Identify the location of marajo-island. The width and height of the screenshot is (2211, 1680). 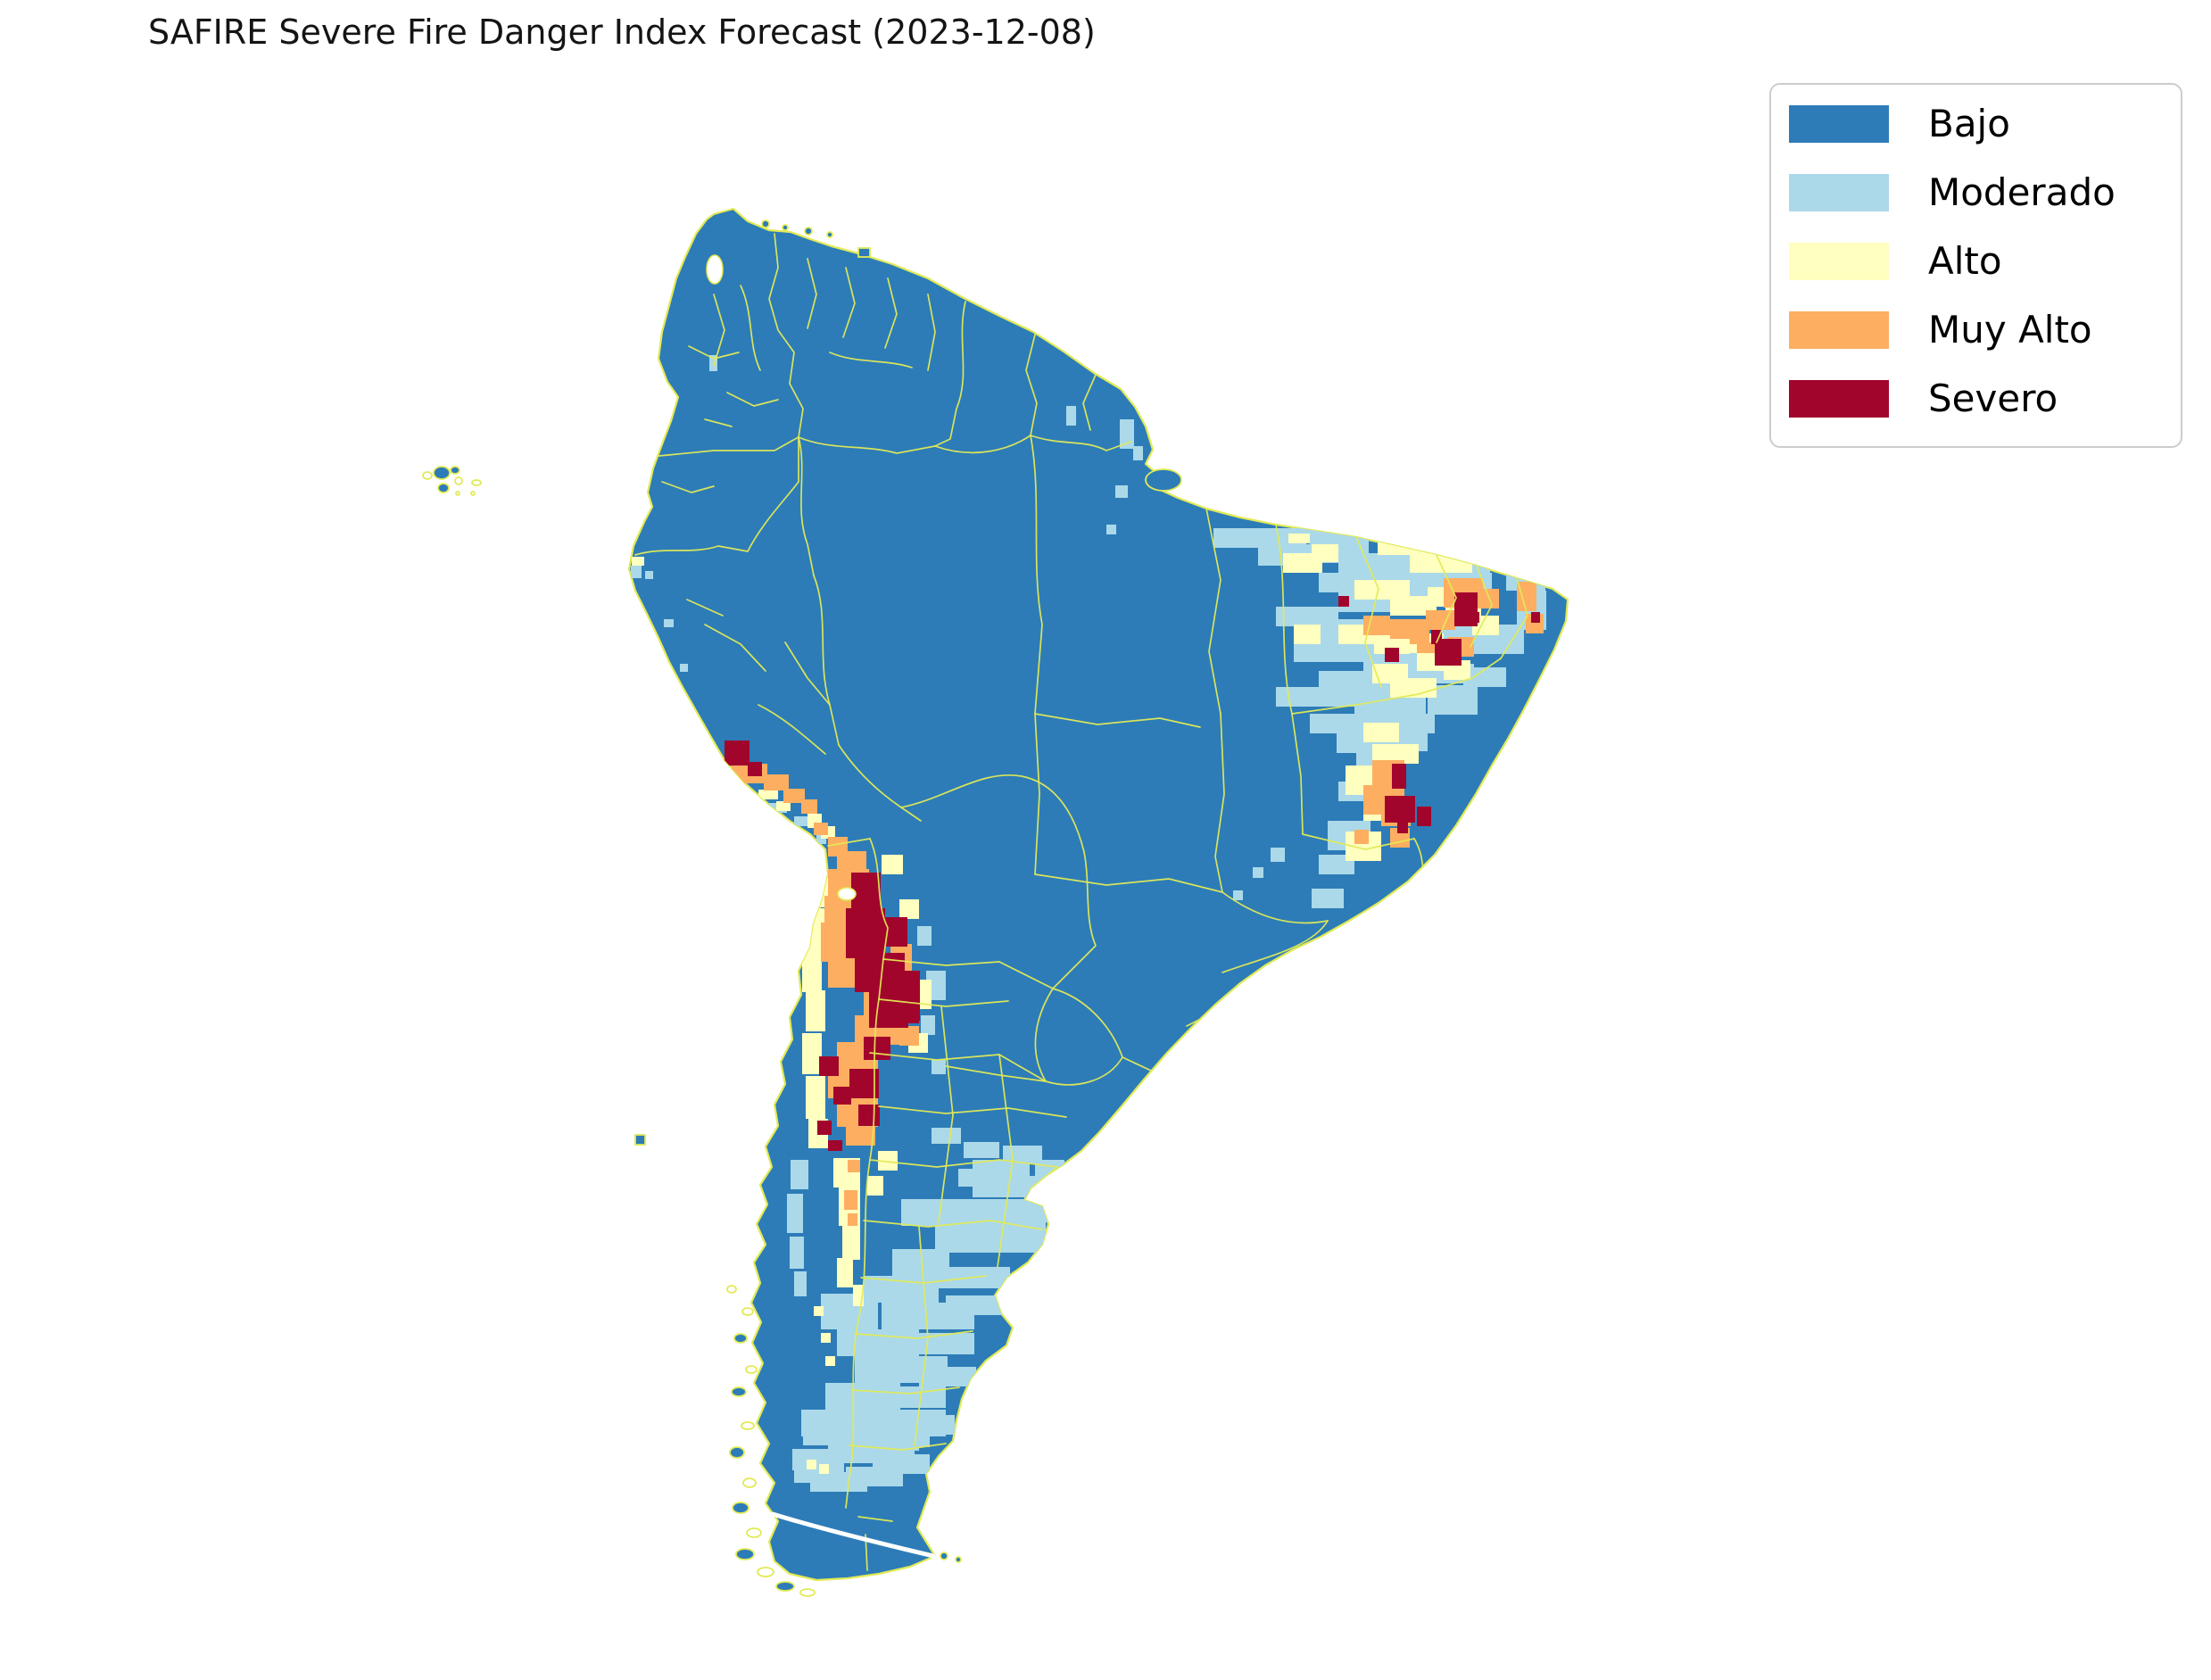
(1163, 480).